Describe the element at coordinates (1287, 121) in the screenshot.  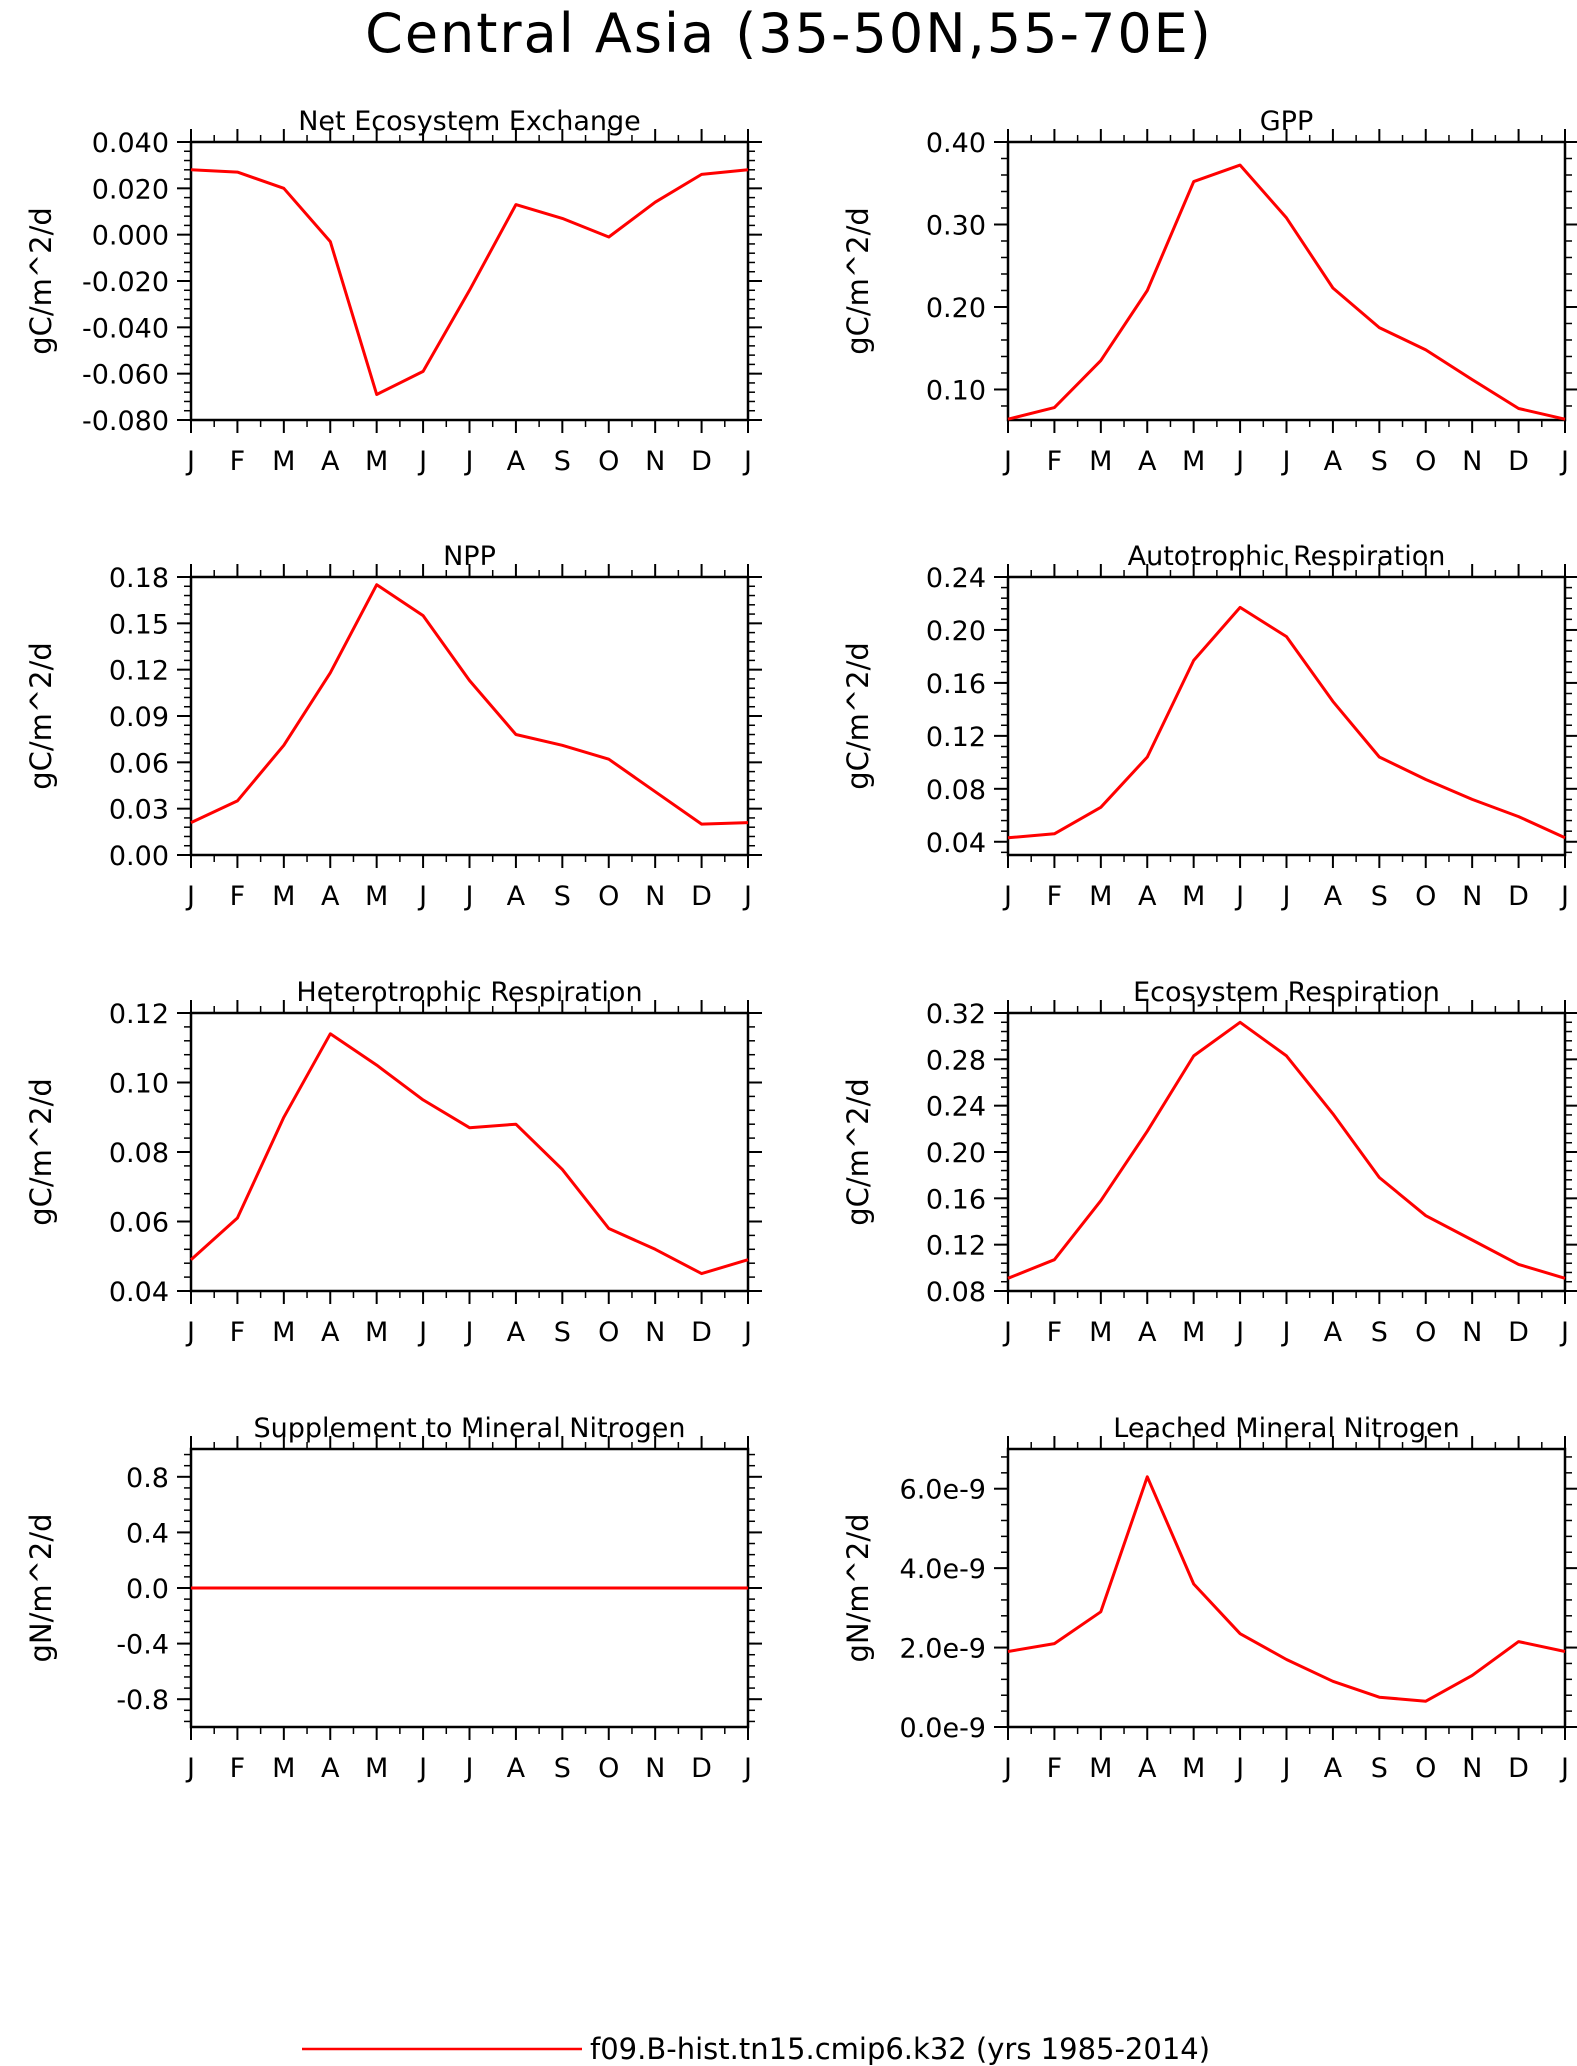
I see `panel-title: GPP` at that location.